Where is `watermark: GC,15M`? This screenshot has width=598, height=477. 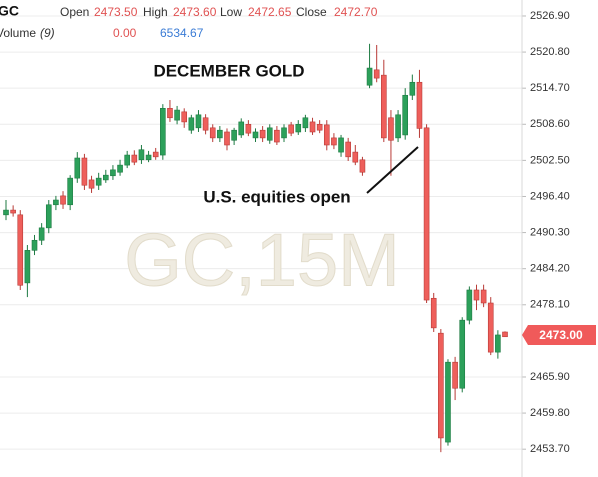
watermark: GC,15M is located at coordinates (262, 260).